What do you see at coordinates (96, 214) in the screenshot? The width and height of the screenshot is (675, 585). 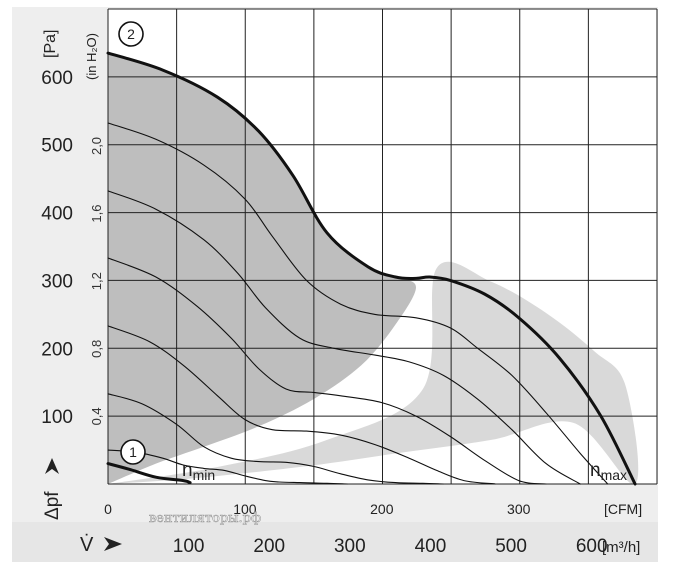 I see `y-tick-inh2o: 1,6` at bounding box center [96, 214].